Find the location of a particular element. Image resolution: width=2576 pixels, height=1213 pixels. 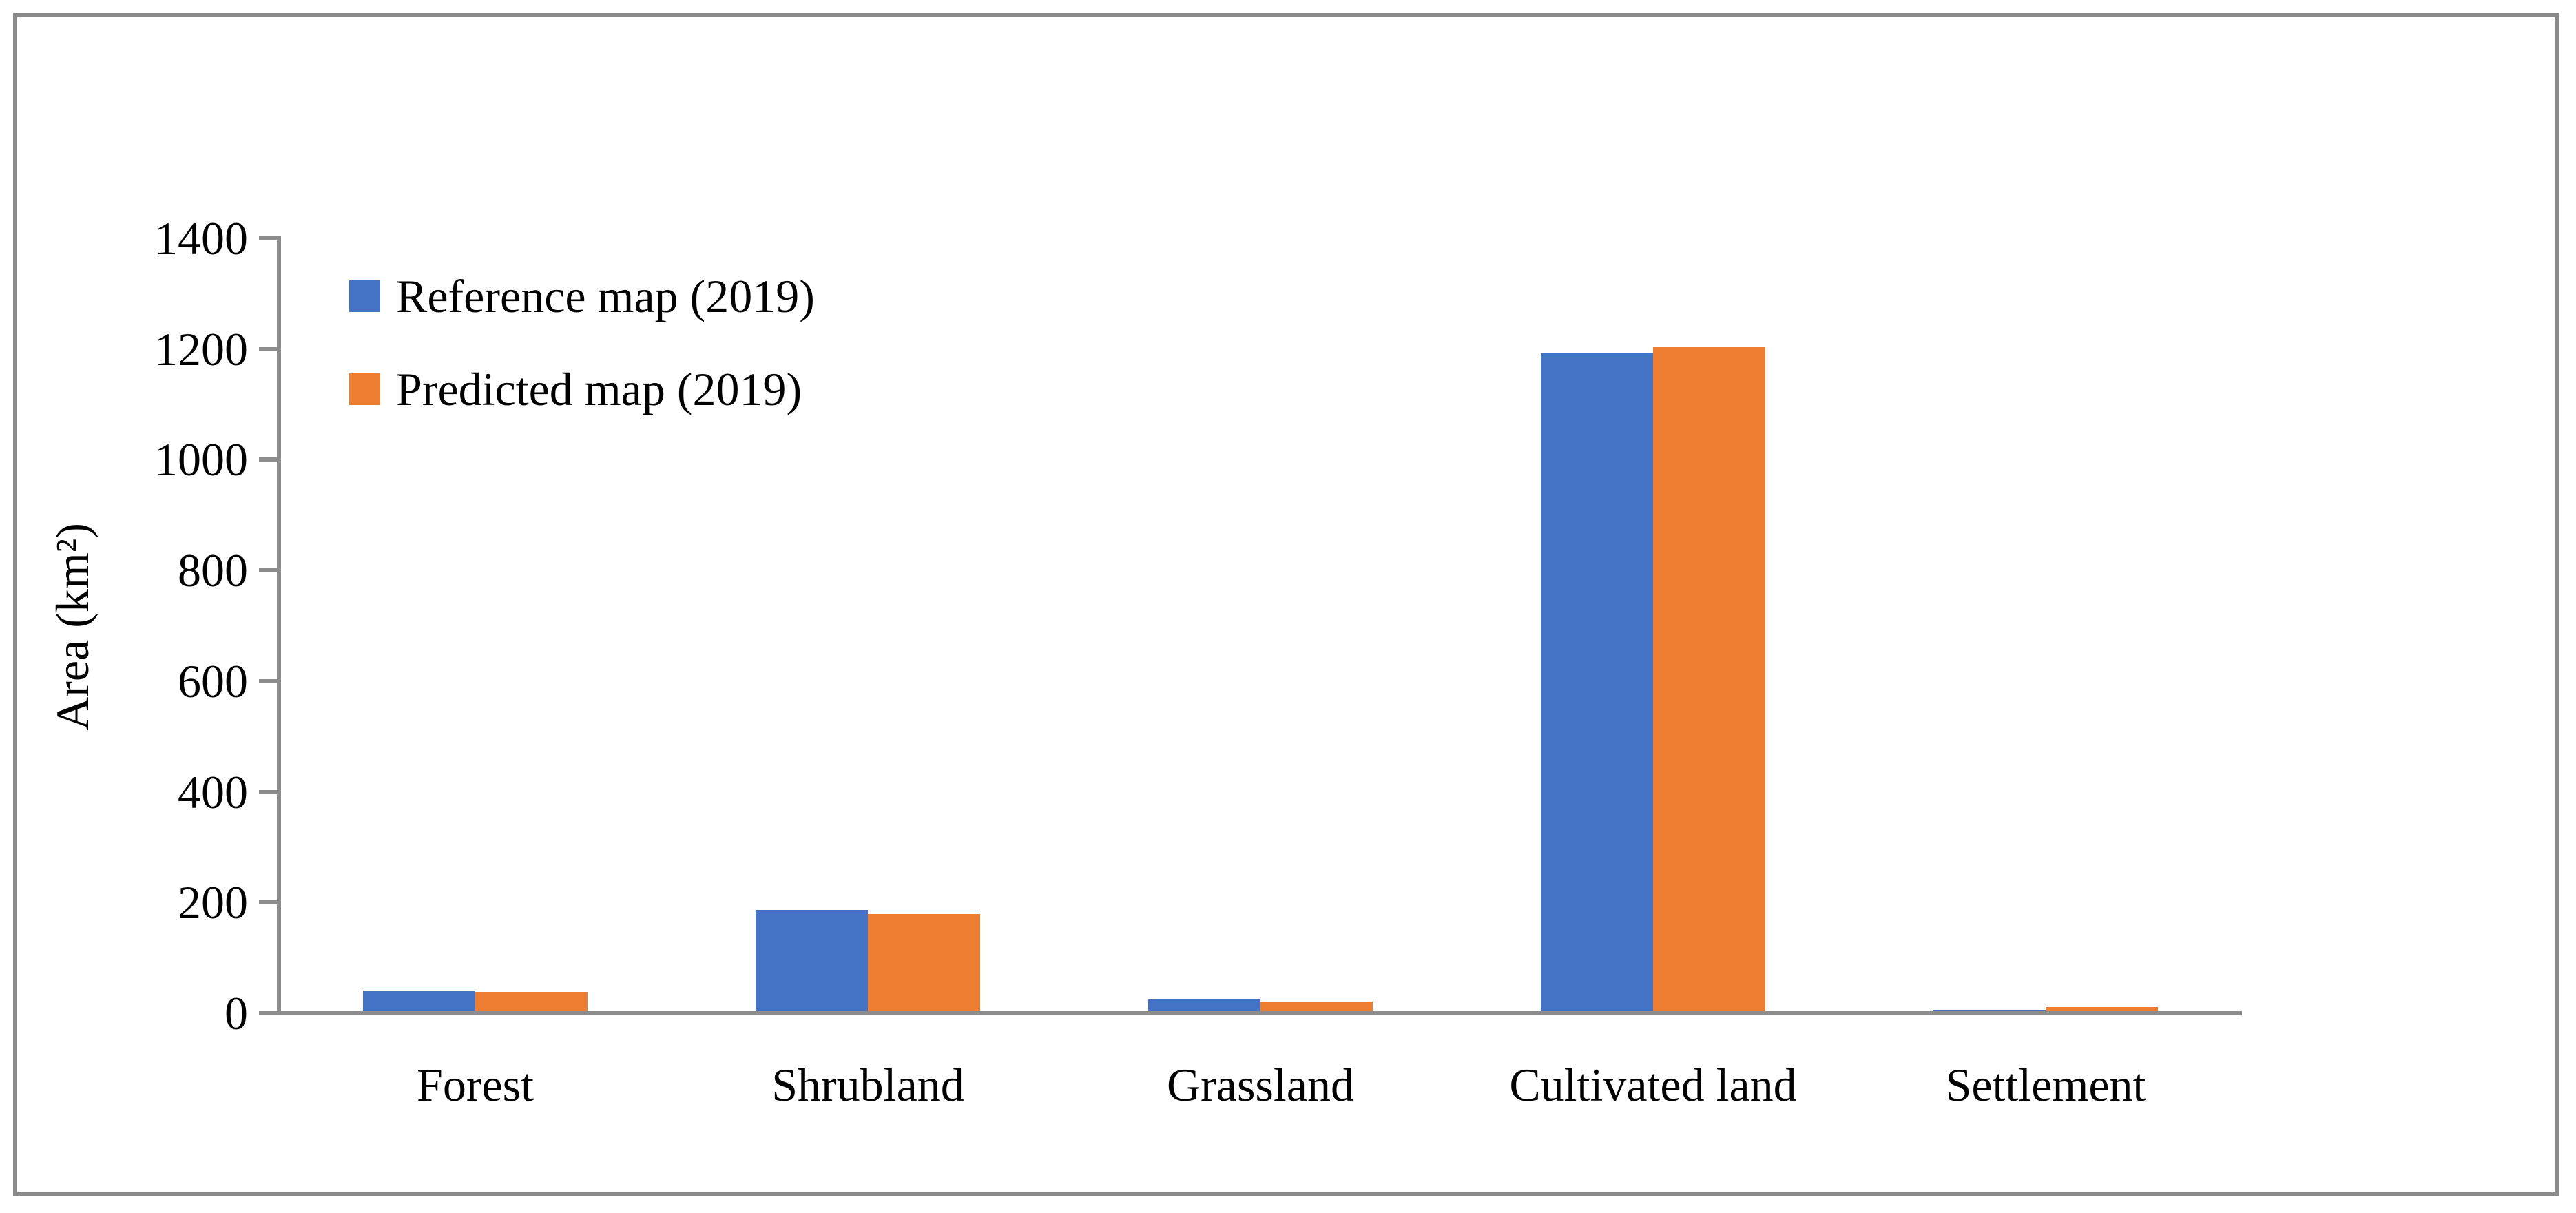

bar-predicted-settlement is located at coordinates (2102, 1009).